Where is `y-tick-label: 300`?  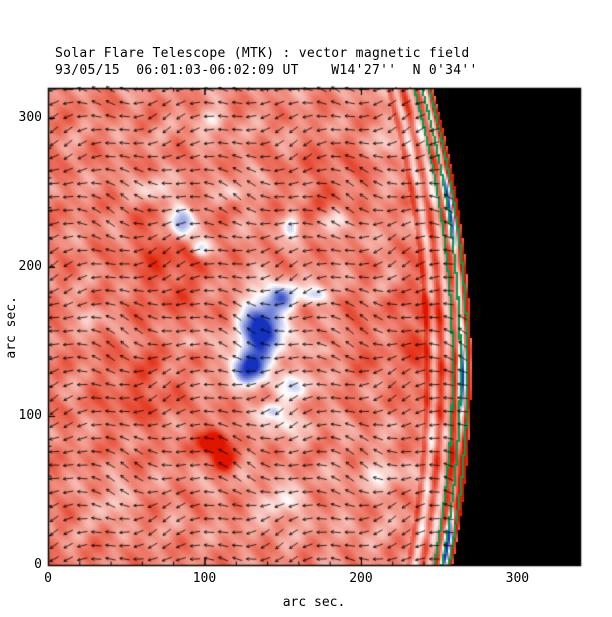 y-tick-label: 300 is located at coordinates (30, 117).